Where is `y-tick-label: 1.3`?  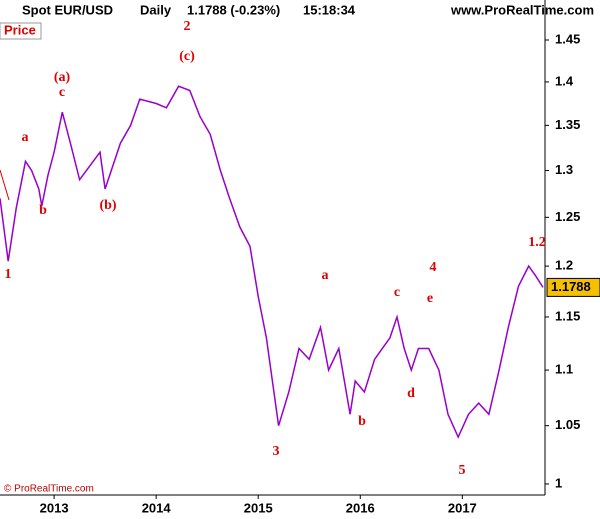 y-tick-label: 1.3 is located at coordinates (564, 169).